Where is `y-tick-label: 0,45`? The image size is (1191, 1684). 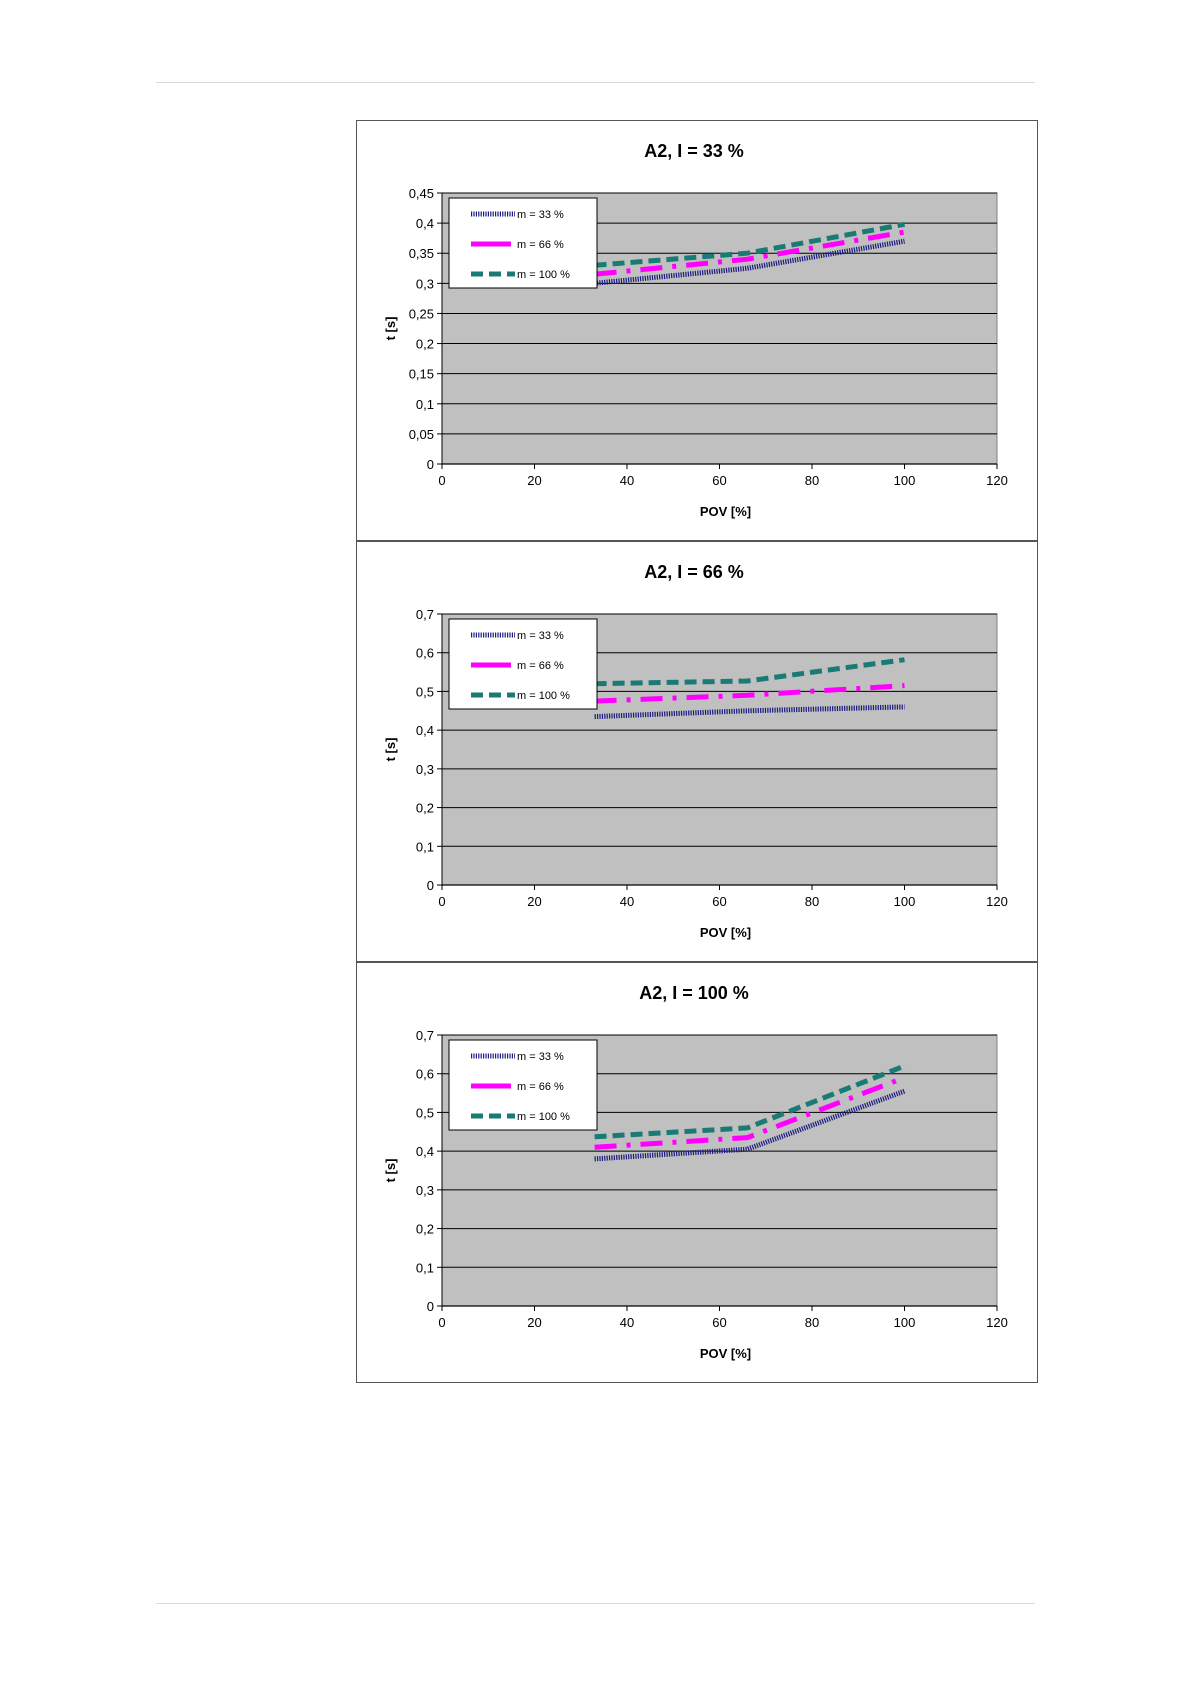
y-tick-label: 0,45 is located at coordinates (421, 193).